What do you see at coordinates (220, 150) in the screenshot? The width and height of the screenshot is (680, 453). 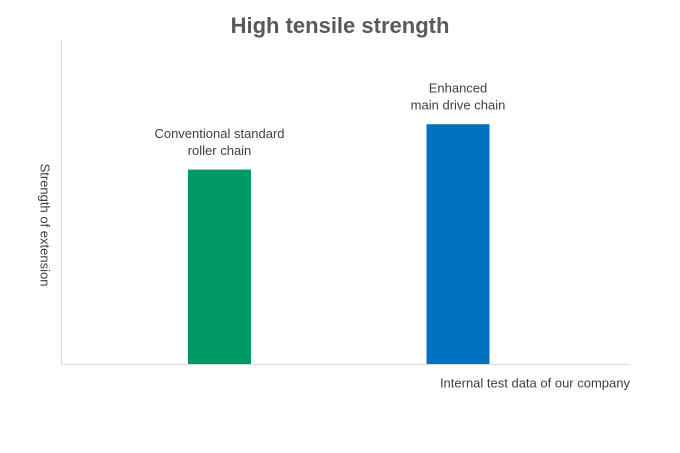 I see `category-label: roller chain` at bounding box center [220, 150].